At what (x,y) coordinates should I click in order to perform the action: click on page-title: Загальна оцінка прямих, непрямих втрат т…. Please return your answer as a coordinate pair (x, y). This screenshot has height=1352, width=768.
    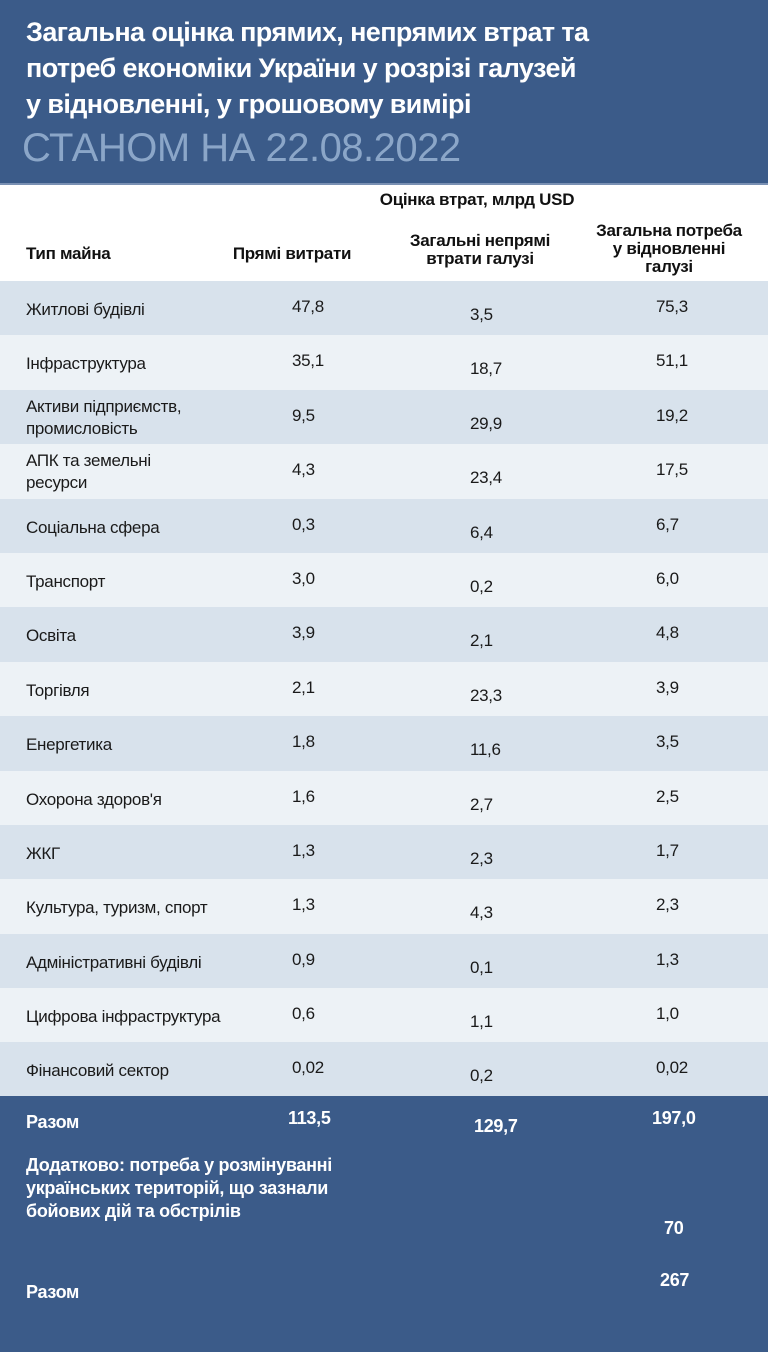
    Looking at the image, I should click on (386, 68).